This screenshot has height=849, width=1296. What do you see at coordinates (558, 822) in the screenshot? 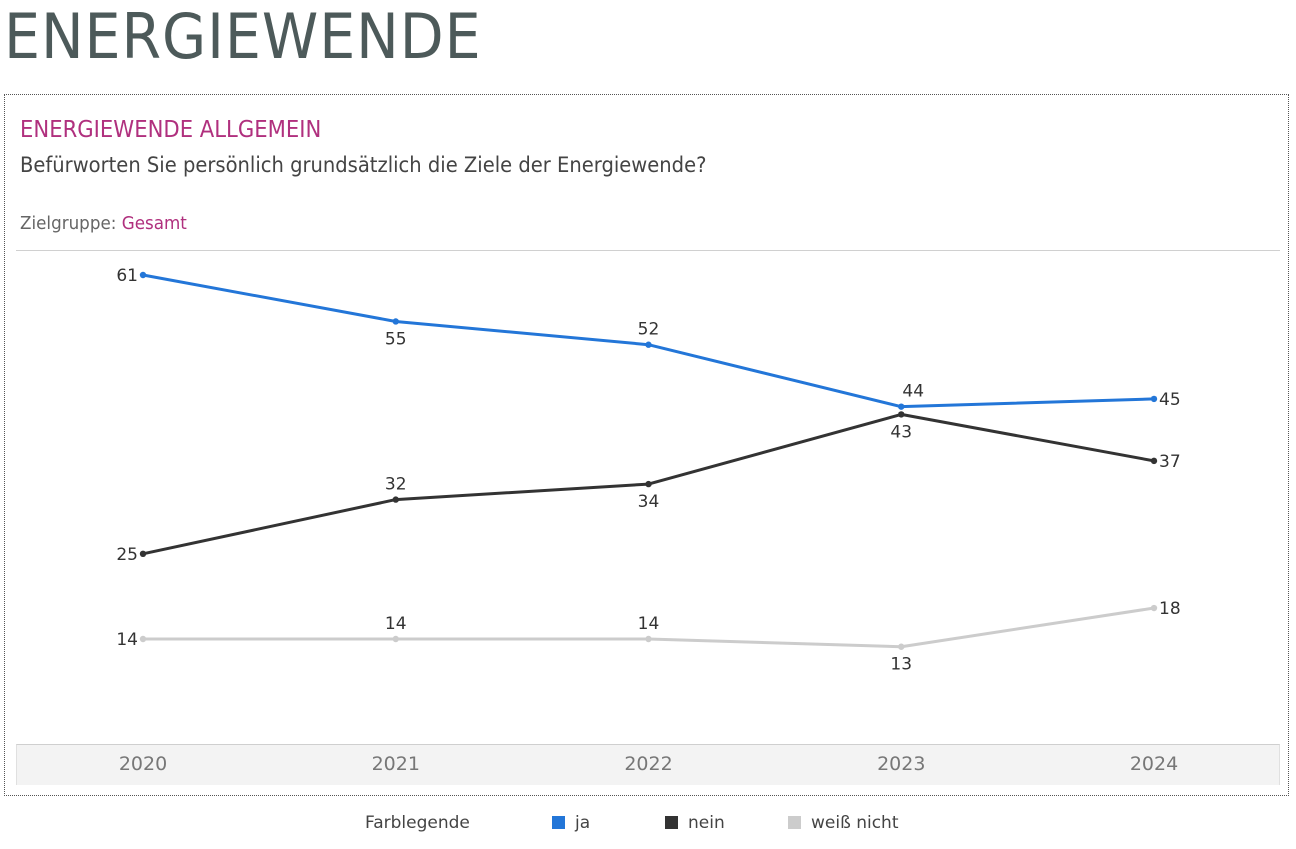
I see `legend-swatch-ja` at bounding box center [558, 822].